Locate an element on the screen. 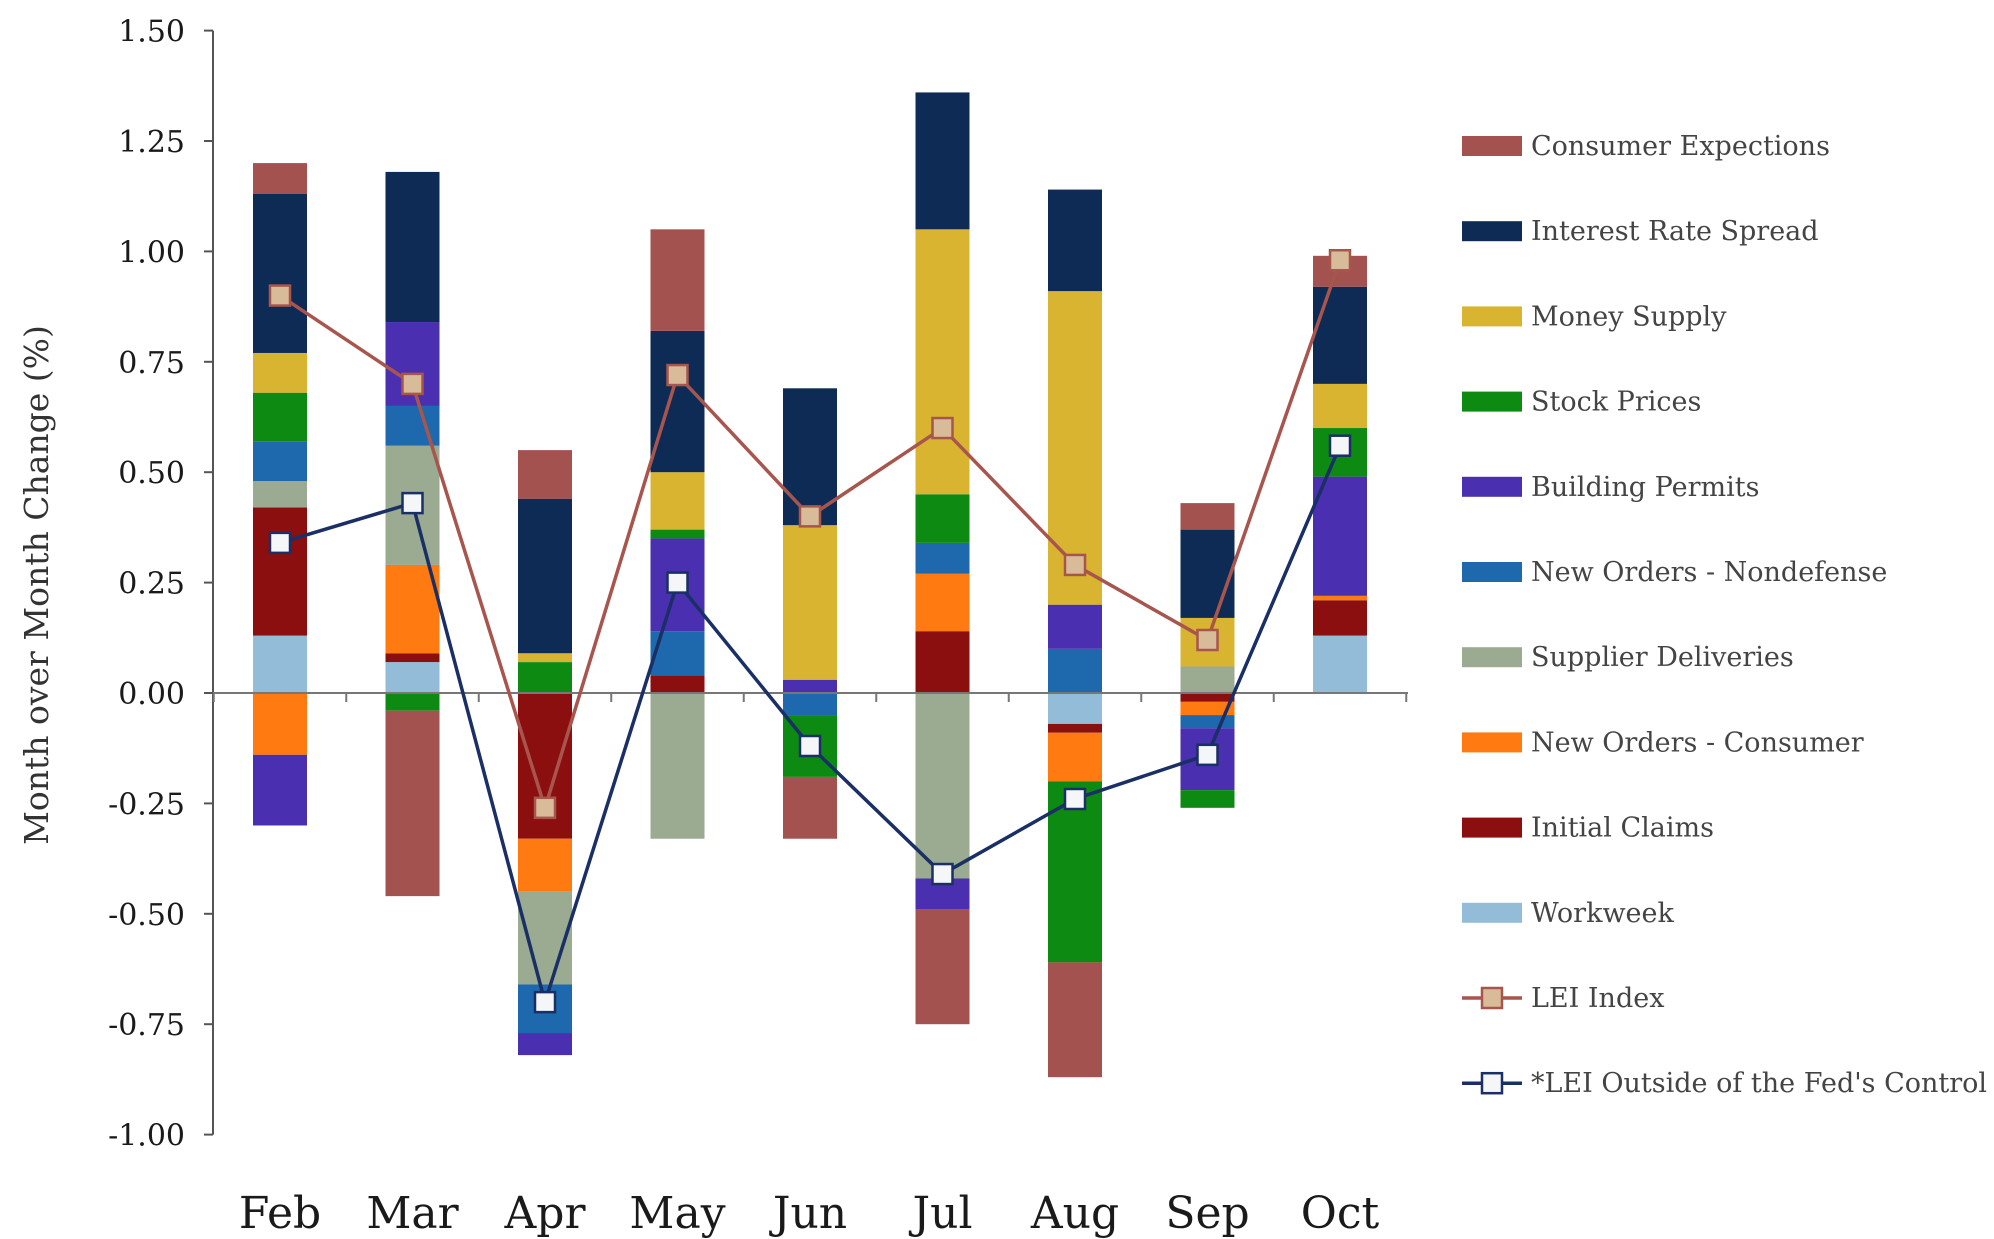 The width and height of the screenshot is (1994, 1239). legend-label-interest-rate-spread: Interest Rate Spread is located at coordinates (1675, 231).